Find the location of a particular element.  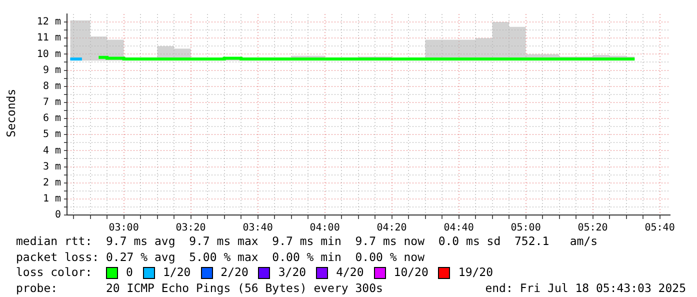

legend-title: loss color: is located at coordinates (54, 272).